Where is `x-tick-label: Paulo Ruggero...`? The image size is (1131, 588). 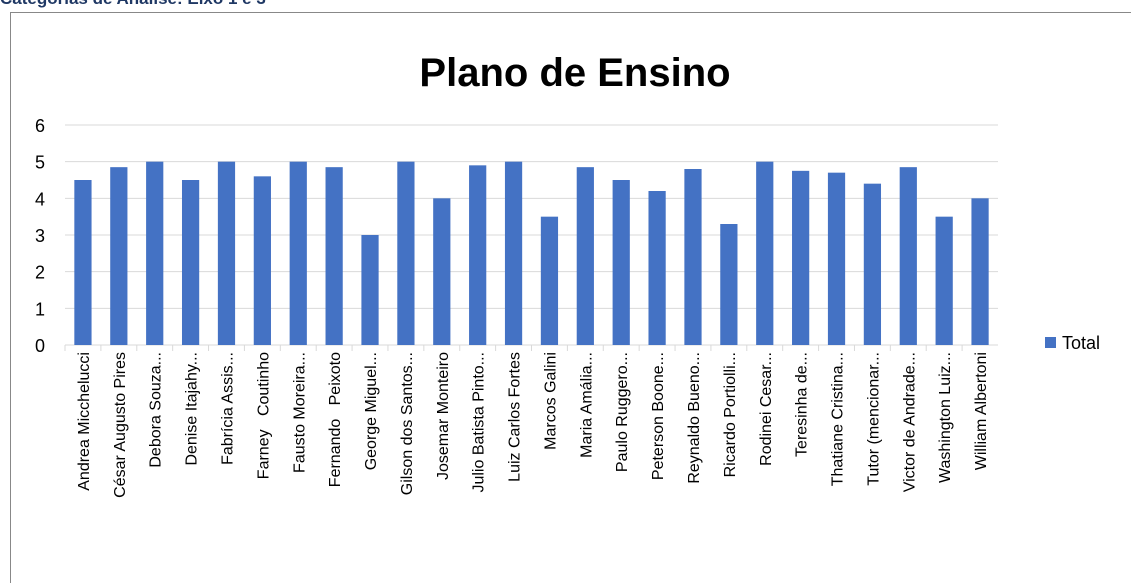
x-tick-label: Paulo Ruggero... is located at coordinates (622, 412).